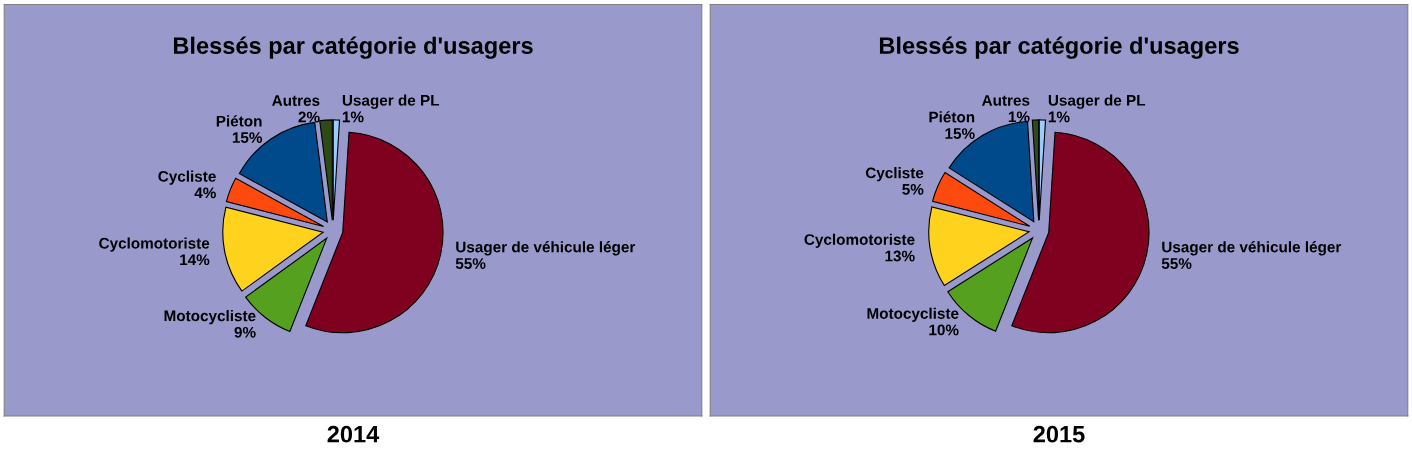 Image resolution: width=1412 pixels, height=452 pixels. What do you see at coordinates (913, 189) in the screenshot?
I see `data-label: 5%` at bounding box center [913, 189].